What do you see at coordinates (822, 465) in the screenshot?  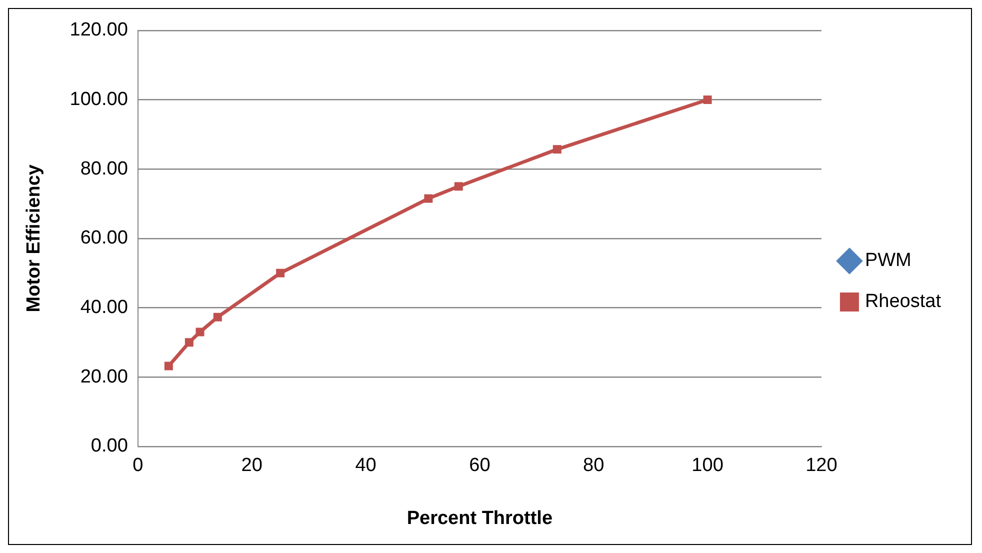 I see `x-tick-label: 120` at bounding box center [822, 465].